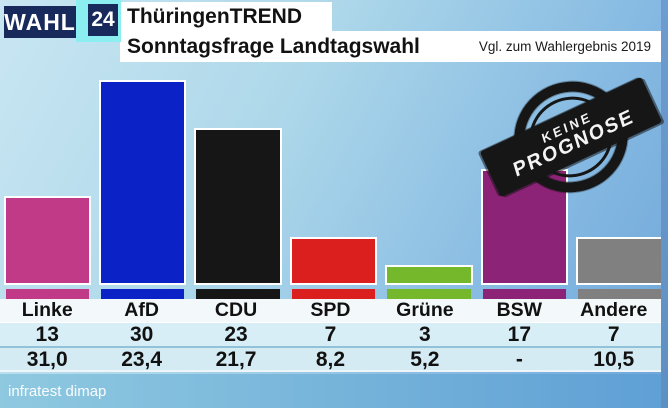 This screenshot has width=668, height=408. Describe the element at coordinates (330, 347) in the screenshot. I see `row-separator` at that location.